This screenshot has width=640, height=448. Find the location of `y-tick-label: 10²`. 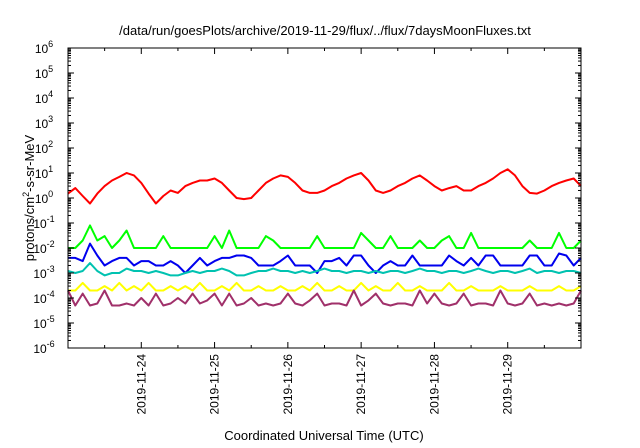

y-tick-label: 10² is located at coordinates (44, 147).